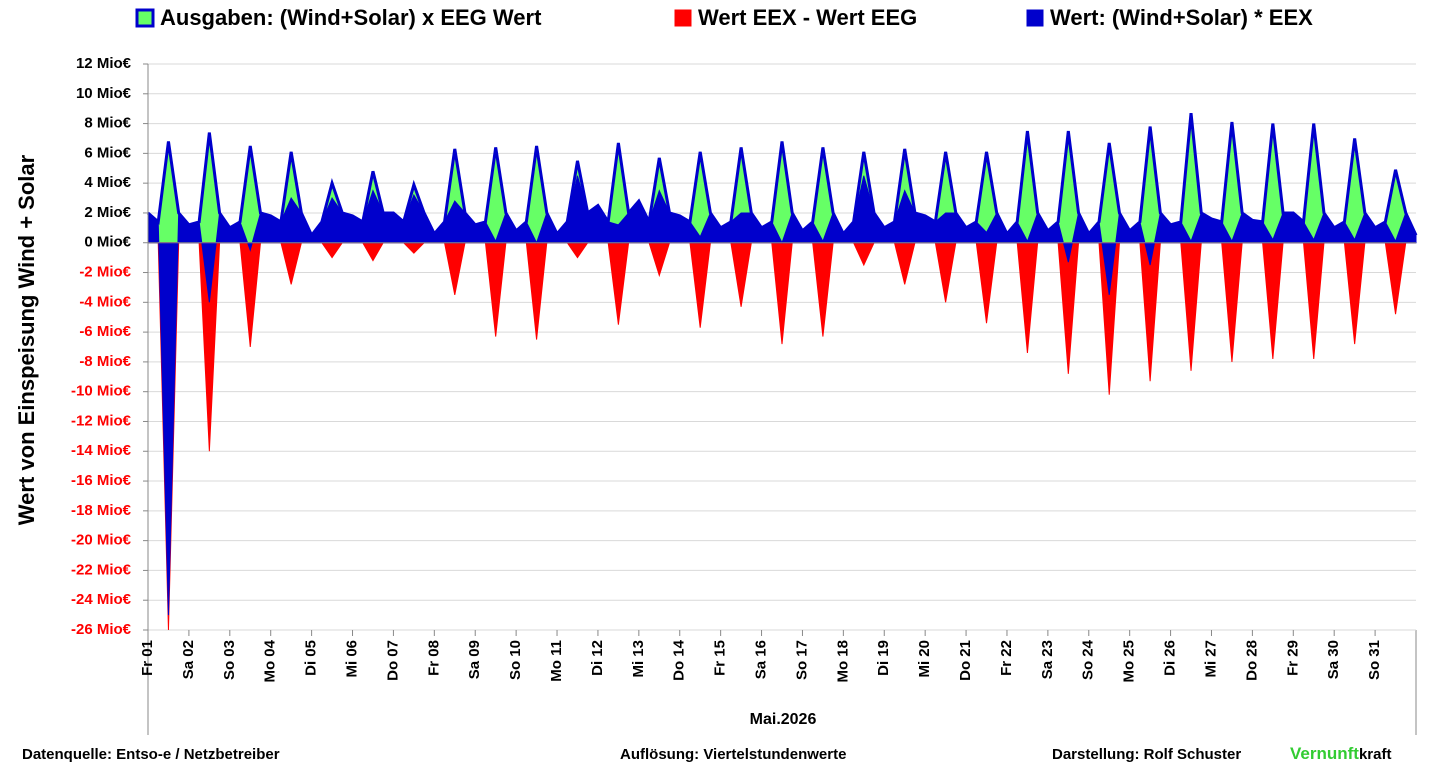 The image size is (1429, 771). What do you see at coordinates (101, 480) in the screenshot?
I see `y-tick-label: -16 Mio€` at bounding box center [101, 480].